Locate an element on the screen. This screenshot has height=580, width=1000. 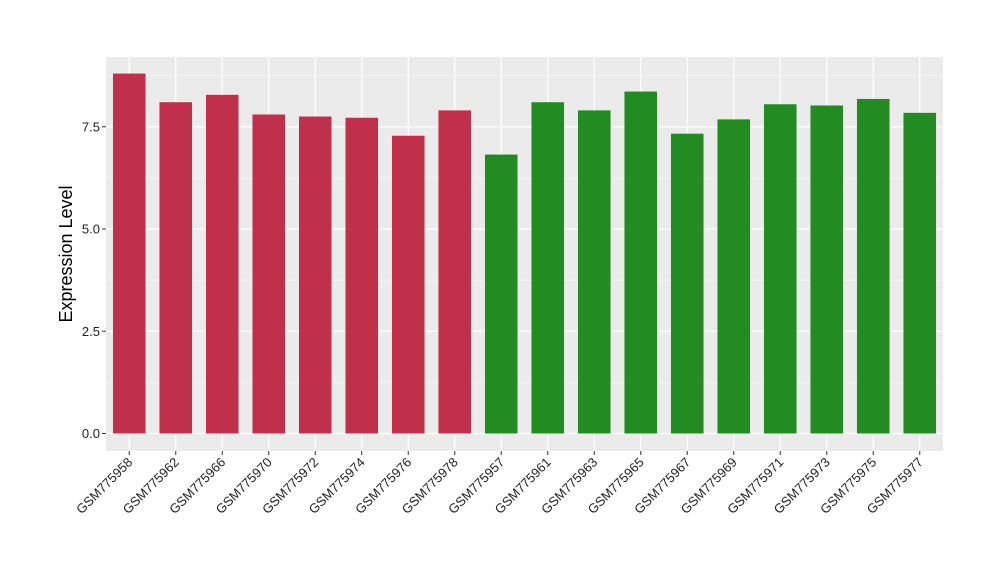
bar-GSM775973 is located at coordinates (827, 269).